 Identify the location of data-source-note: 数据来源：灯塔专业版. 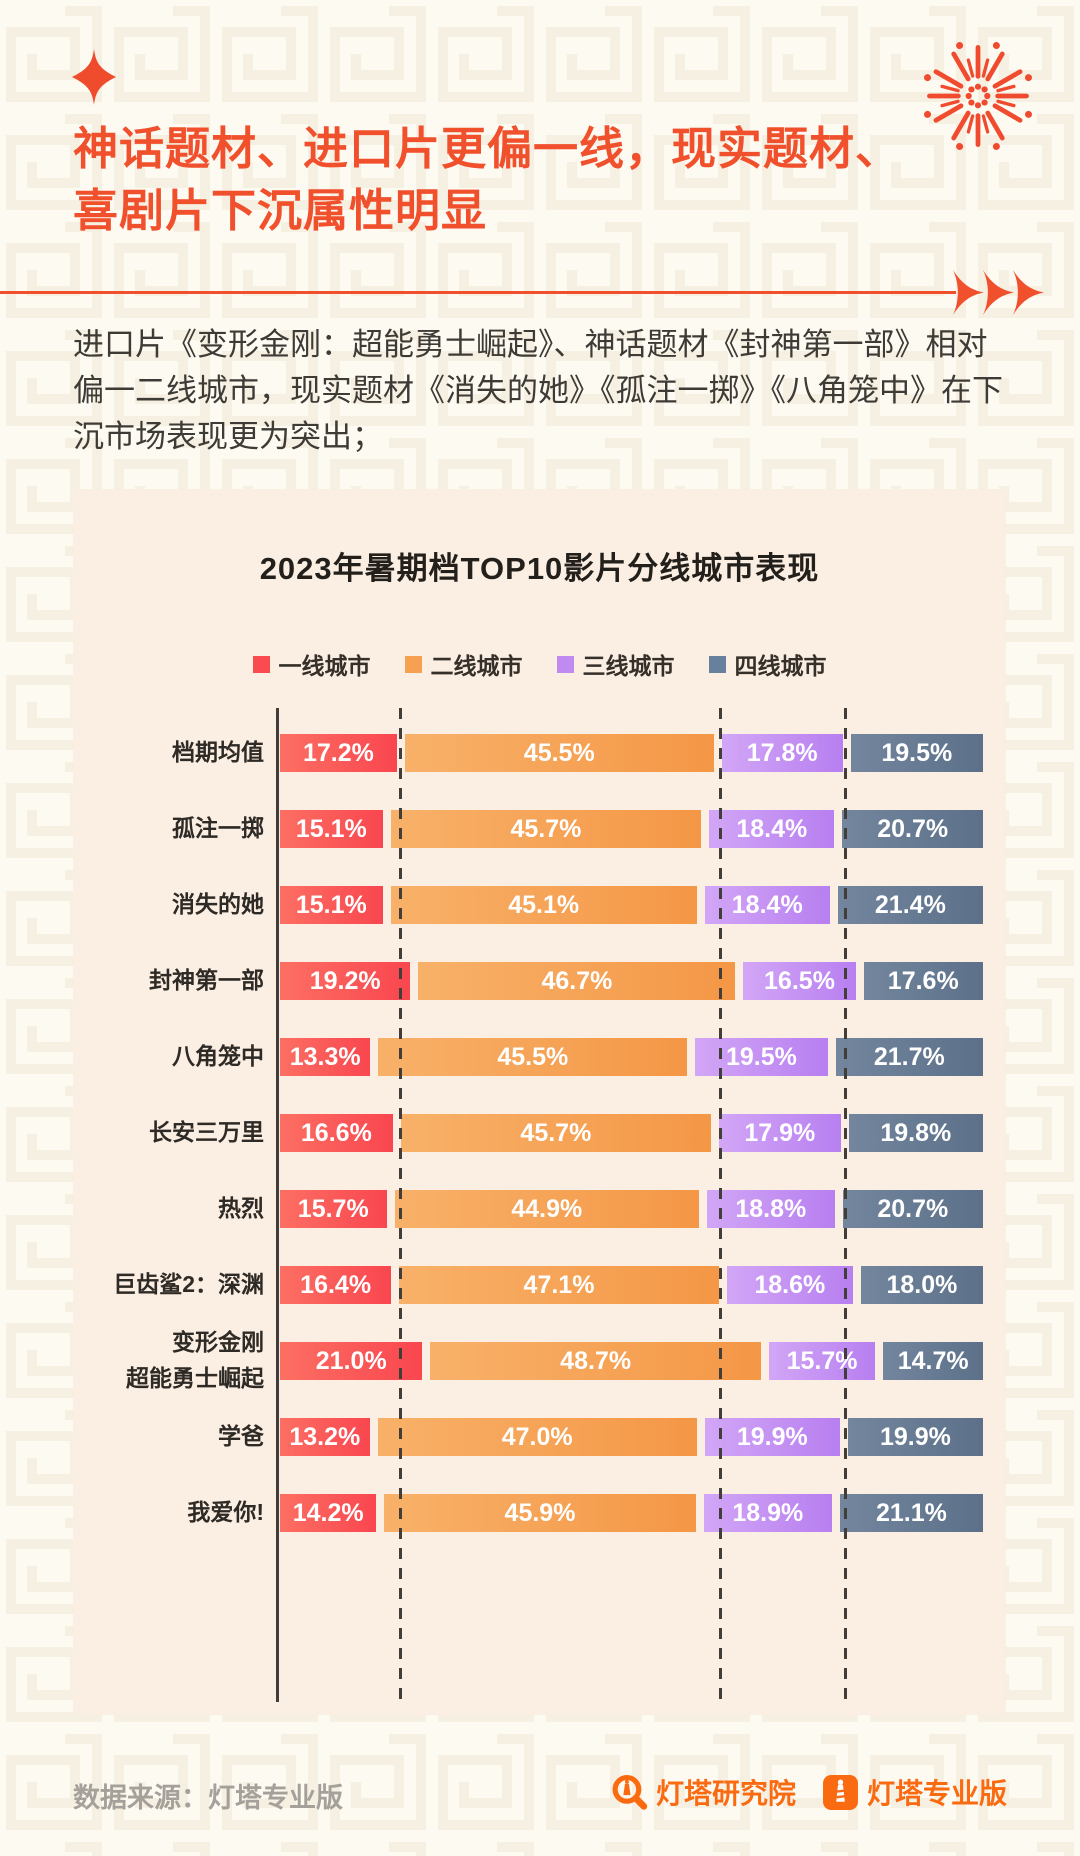
(208, 1798).